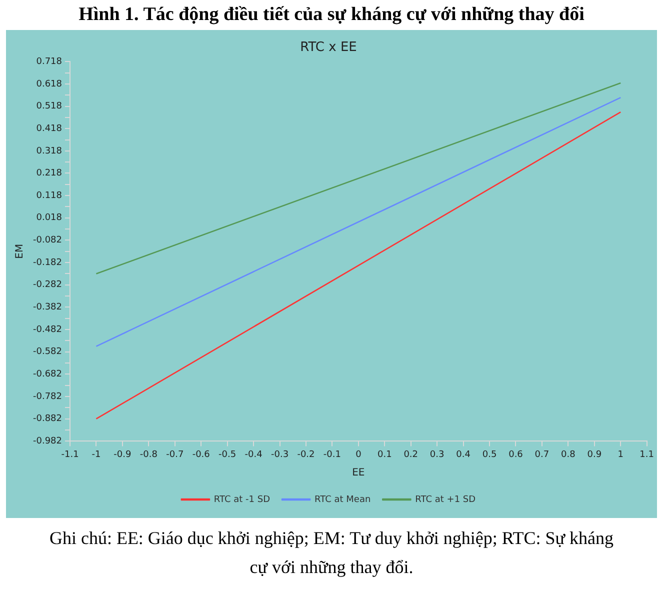 Image resolution: width=663 pixels, height=592 pixels. Describe the element at coordinates (47, 397) in the screenshot. I see `y-tick-label: -0.782` at that location.